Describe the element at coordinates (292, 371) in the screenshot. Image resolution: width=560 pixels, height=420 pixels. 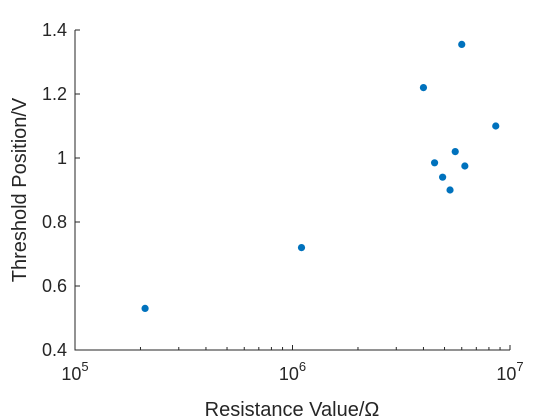
I see `x-tick-label: 10⁶` at that location.